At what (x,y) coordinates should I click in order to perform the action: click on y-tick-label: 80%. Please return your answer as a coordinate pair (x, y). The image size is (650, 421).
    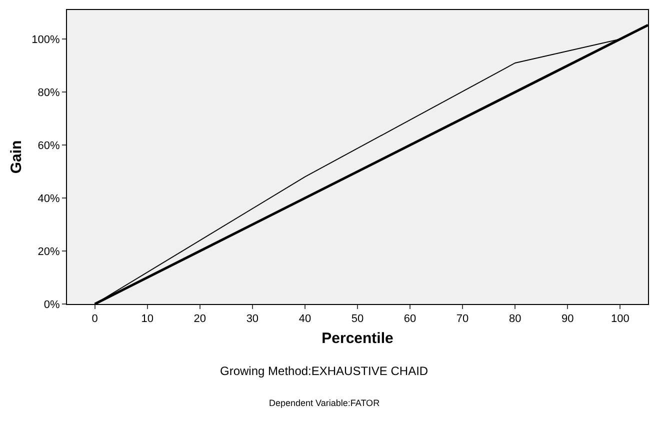
    Looking at the image, I should click on (49, 92).